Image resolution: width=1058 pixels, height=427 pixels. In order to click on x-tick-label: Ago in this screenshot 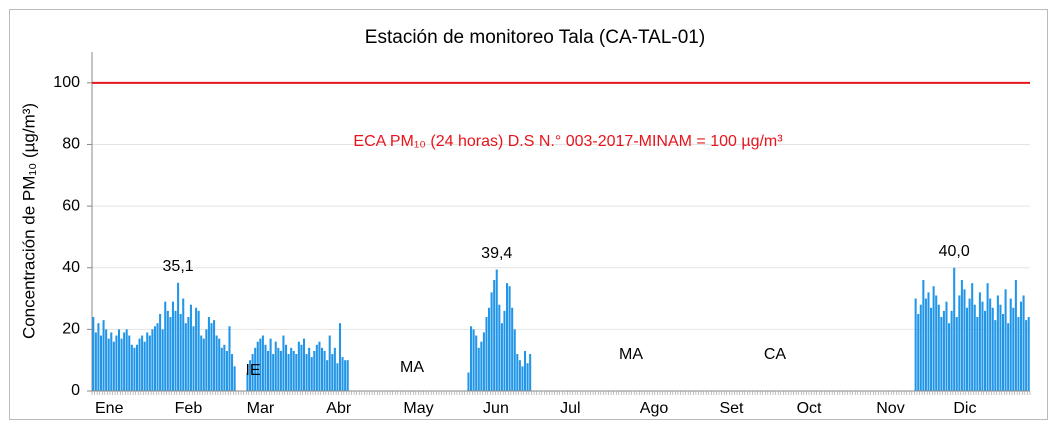, I will do `click(654, 408)`.